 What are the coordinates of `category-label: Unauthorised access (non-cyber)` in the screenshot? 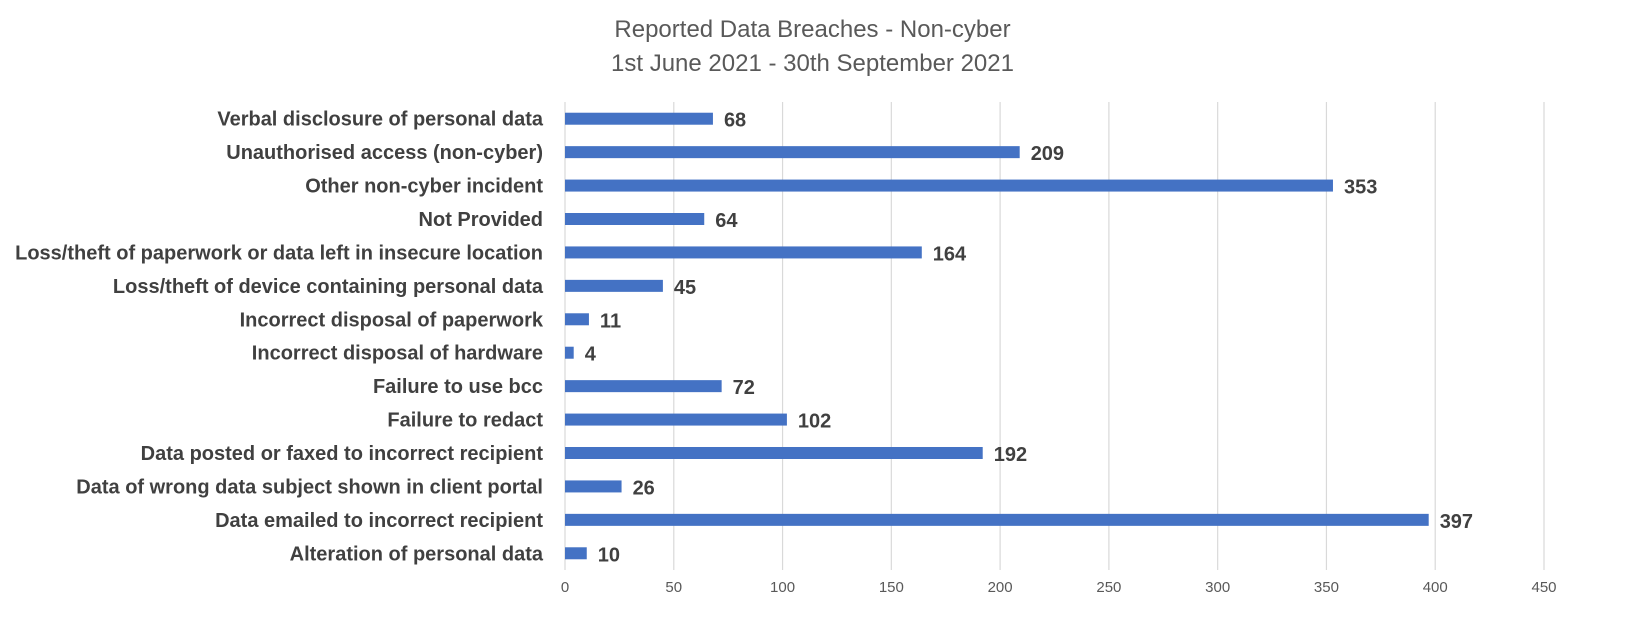 It's located at (384, 153).